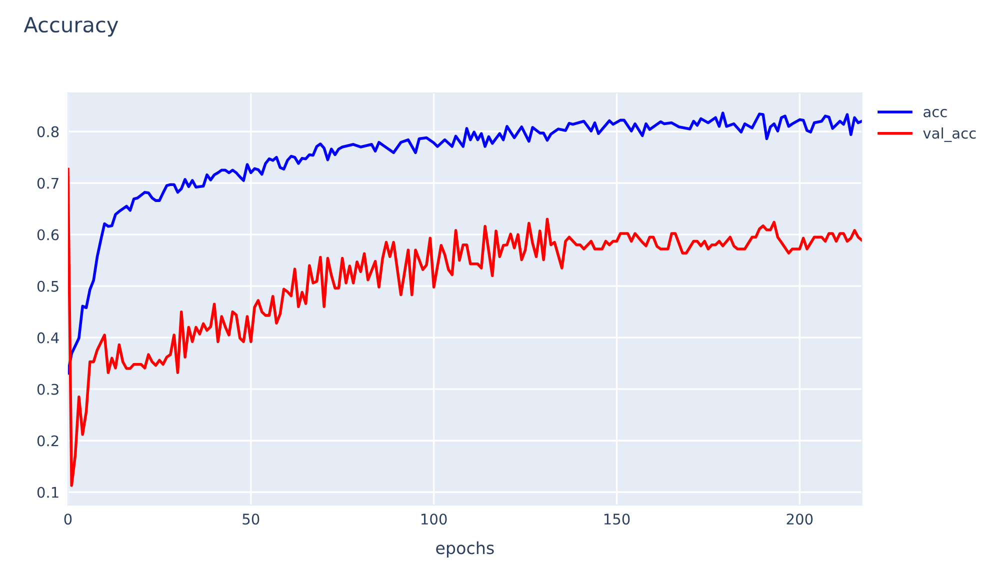 This screenshot has width=985, height=563. What do you see at coordinates (799, 519) in the screenshot?
I see `x-tick-label: 200` at bounding box center [799, 519].